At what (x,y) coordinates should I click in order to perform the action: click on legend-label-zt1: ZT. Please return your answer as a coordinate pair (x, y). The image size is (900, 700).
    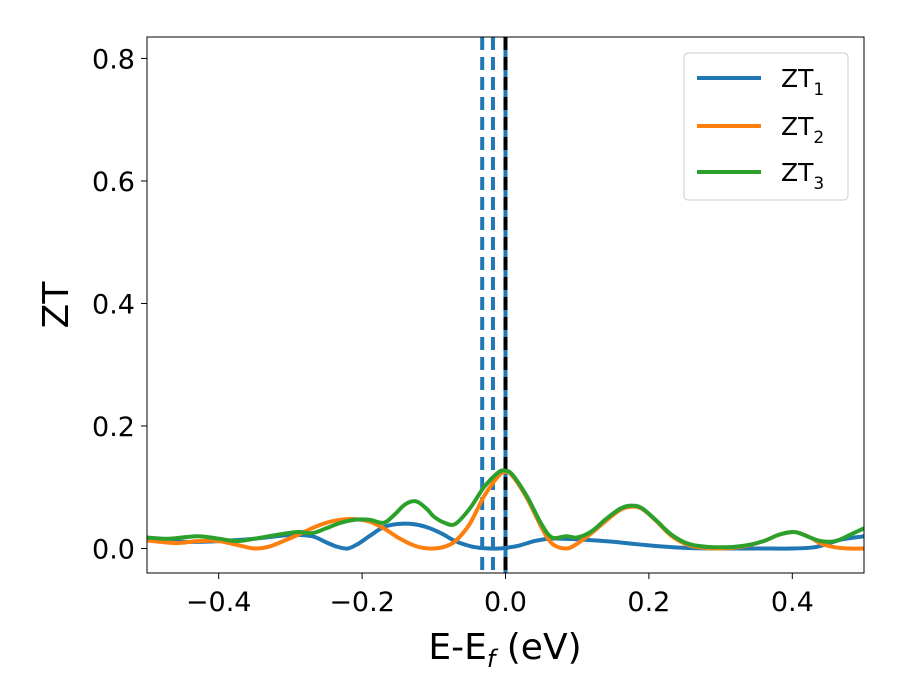
    Looking at the image, I should click on (797, 78).